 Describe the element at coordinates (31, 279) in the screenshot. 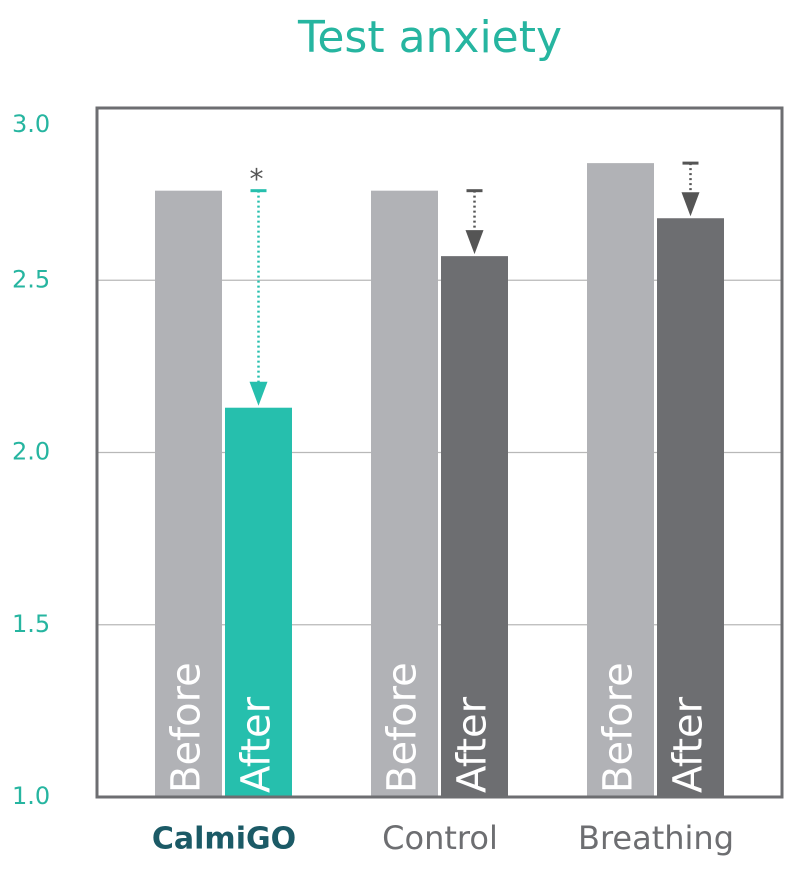

I see `y-tick-label: 2.5` at that location.